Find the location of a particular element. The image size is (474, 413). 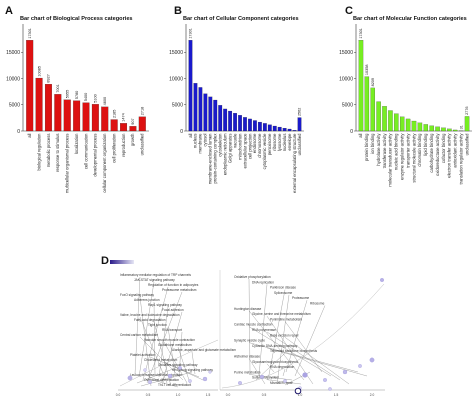

category-label: all is located at coordinates (360, 135).